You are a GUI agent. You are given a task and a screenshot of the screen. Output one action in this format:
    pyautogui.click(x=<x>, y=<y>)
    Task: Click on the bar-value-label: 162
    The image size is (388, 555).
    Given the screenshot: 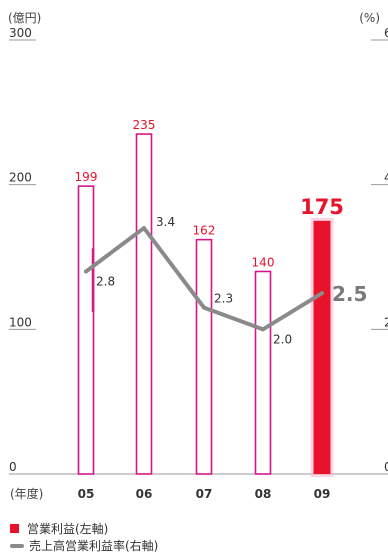 What is the action you would take?
    pyautogui.click(x=204, y=231)
    